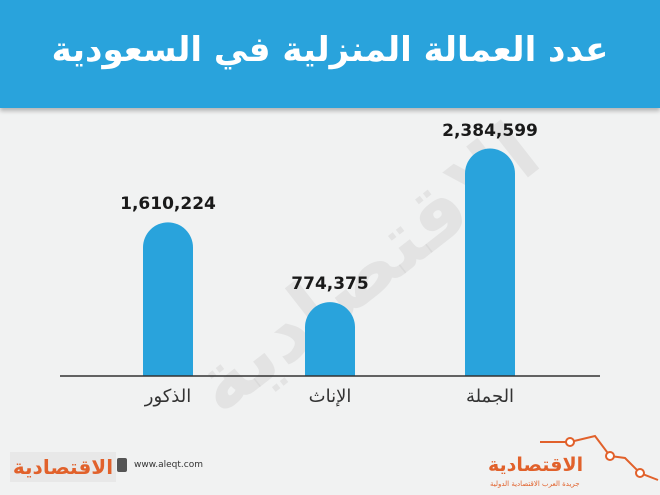 This screenshot has width=660, height=495. Describe the element at coordinates (330, 50) in the screenshot. I see `chart-title: عدد العمالة المنزلية في السعودية` at that location.